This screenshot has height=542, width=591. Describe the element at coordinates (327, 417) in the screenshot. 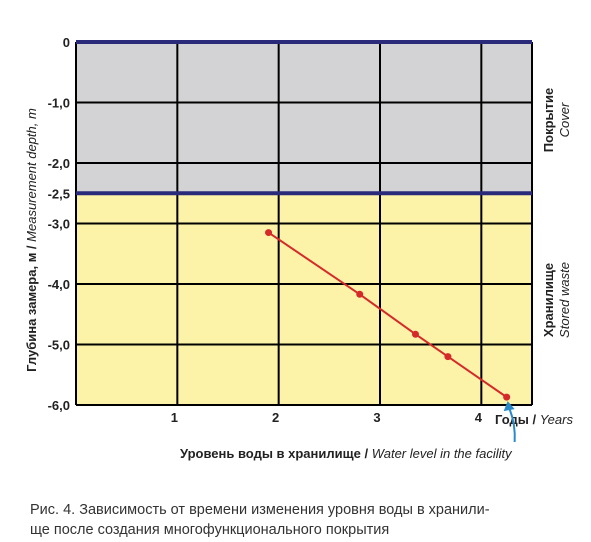

I see `x-tick-labels: 1 2 3 4` at that location.